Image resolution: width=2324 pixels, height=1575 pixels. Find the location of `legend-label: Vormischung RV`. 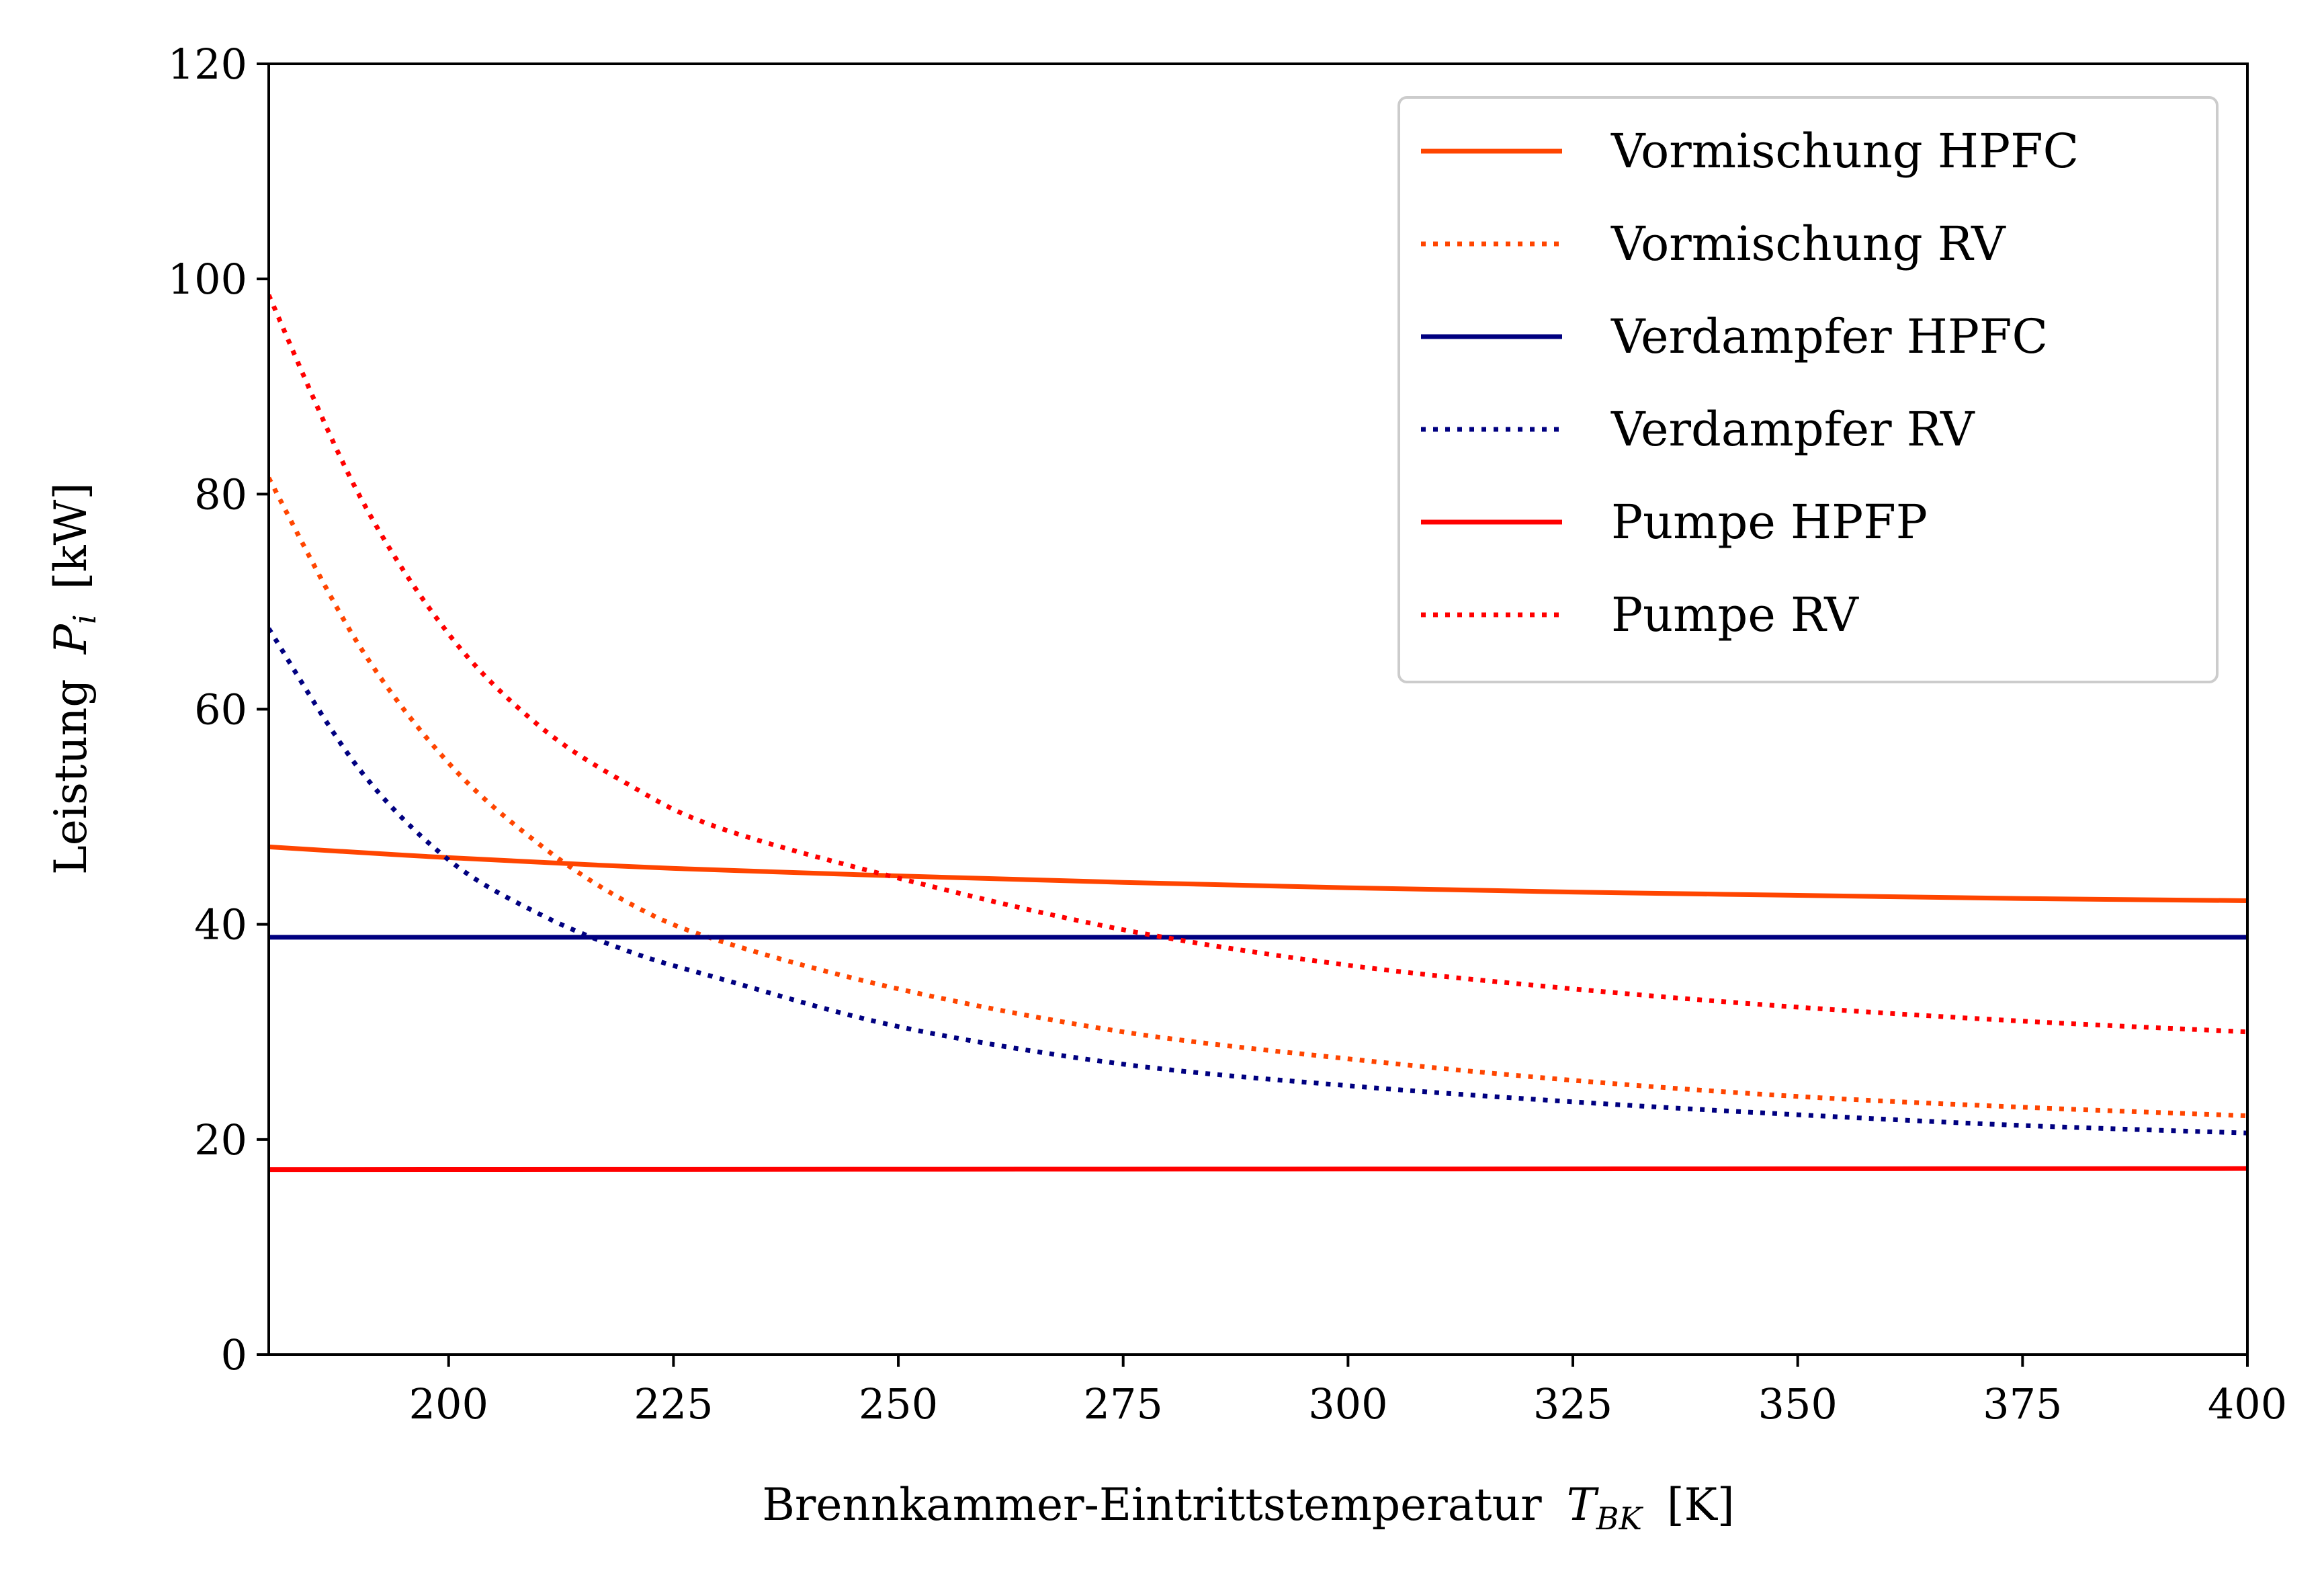

legend-label: Vormischung RV is located at coordinates (1808, 243).